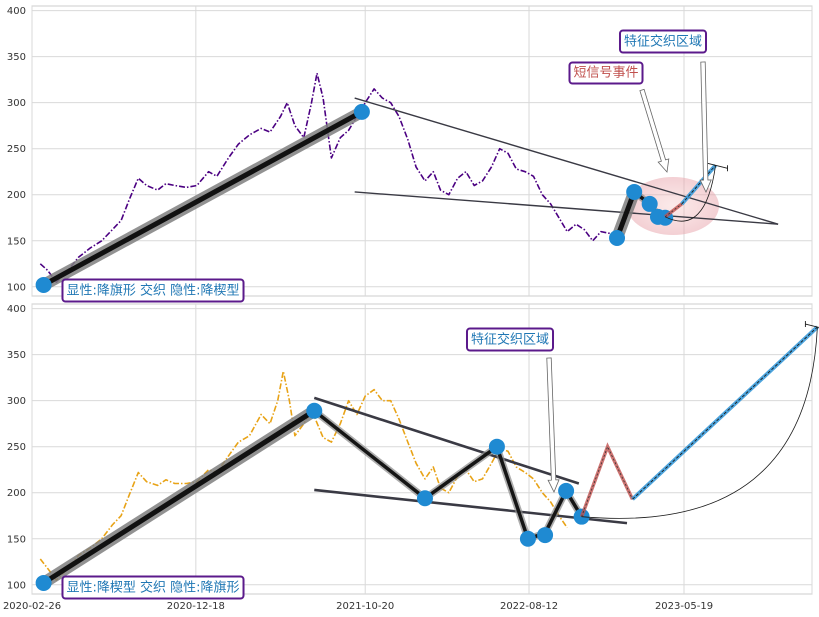  I want to click on feature-zone-label-top-text: 特征交织区域, so click(663, 42).